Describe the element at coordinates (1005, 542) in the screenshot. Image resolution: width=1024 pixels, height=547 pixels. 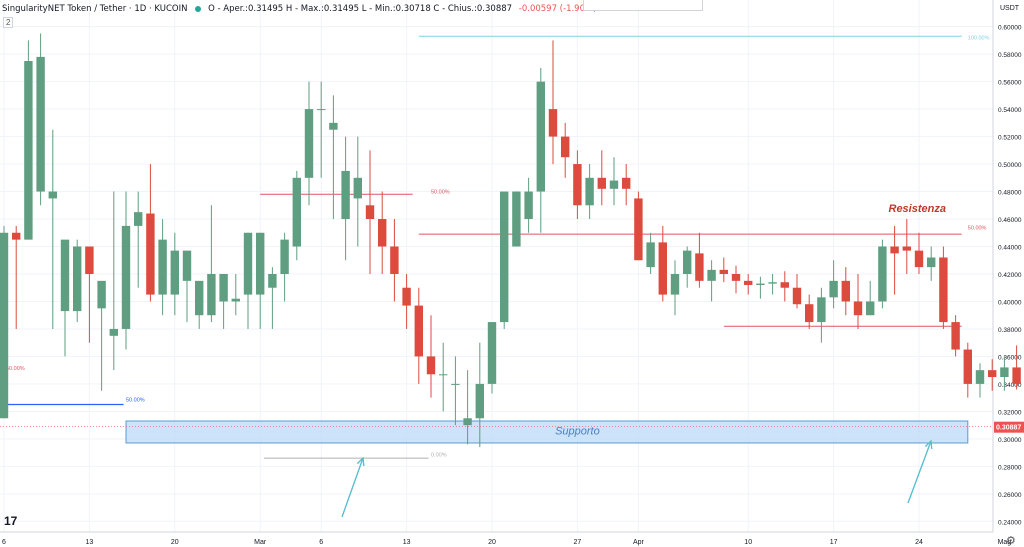
I see `x-tick-label: Mag` at that location.